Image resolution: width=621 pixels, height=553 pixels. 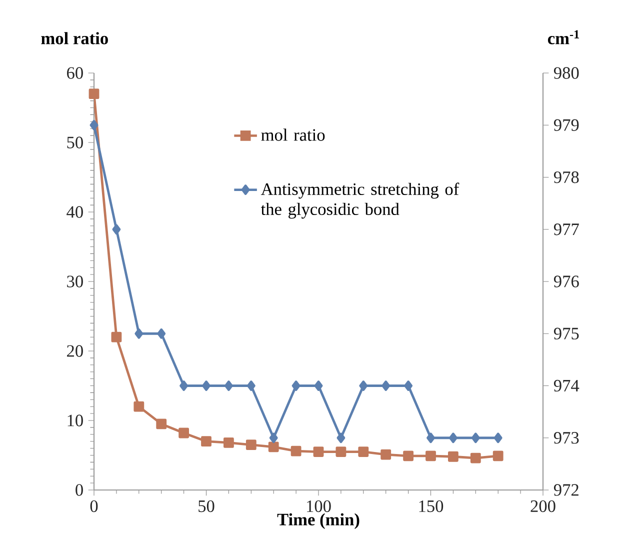 I want to click on x-tick-label: 50, so click(x=206, y=506).